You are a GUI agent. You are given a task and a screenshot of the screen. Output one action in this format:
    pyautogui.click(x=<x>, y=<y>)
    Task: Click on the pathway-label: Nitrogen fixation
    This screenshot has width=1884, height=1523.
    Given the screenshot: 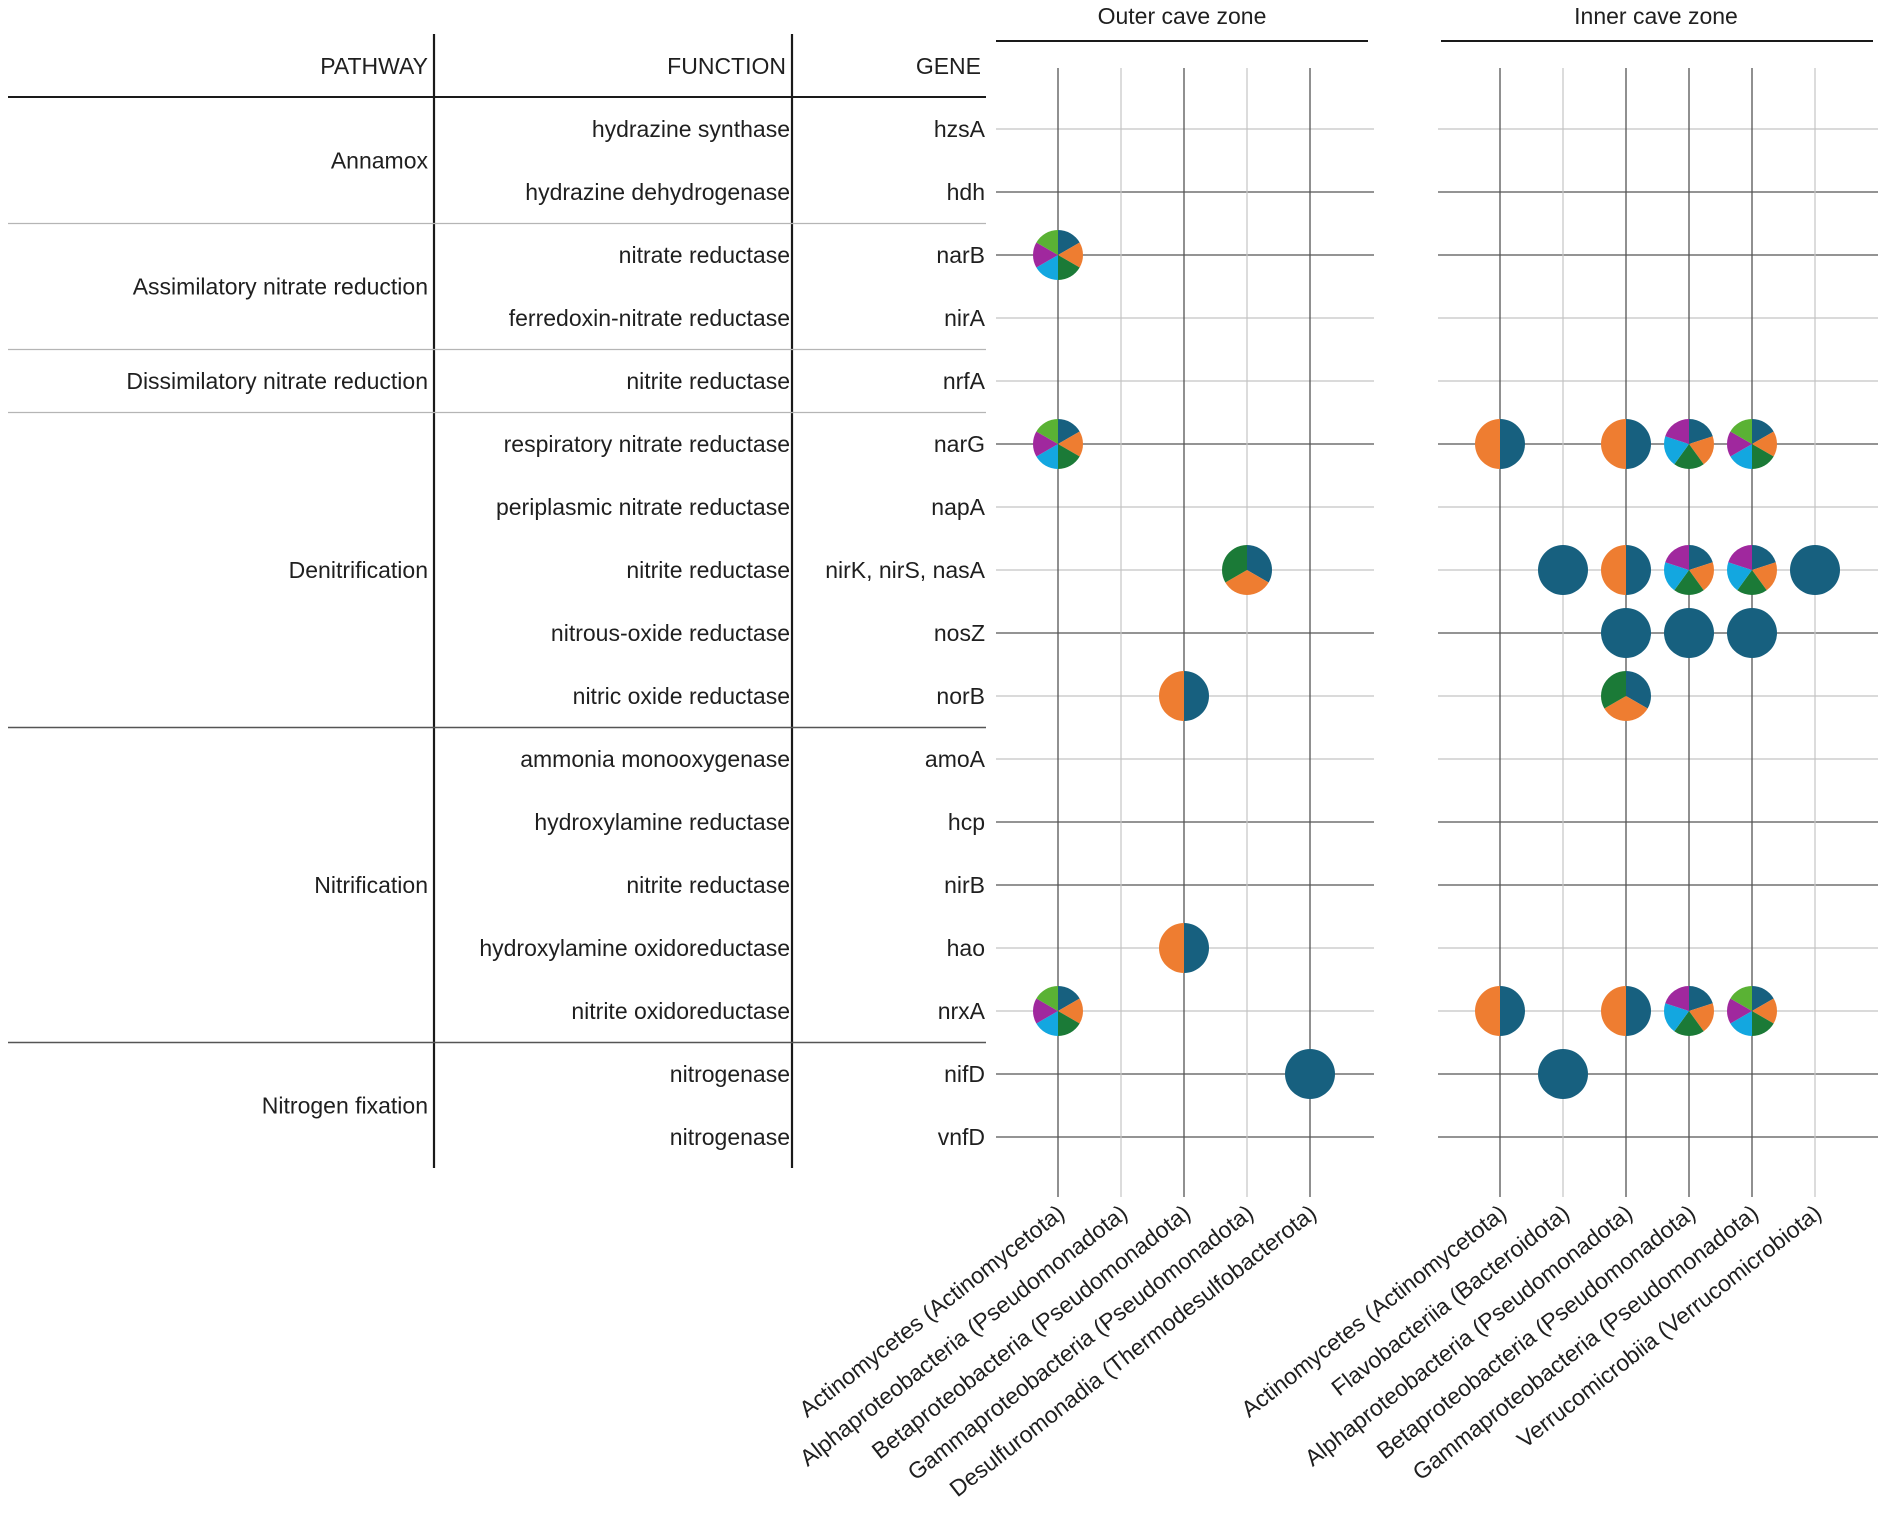 What is the action you would take?
    pyautogui.click(x=345, y=1106)
    